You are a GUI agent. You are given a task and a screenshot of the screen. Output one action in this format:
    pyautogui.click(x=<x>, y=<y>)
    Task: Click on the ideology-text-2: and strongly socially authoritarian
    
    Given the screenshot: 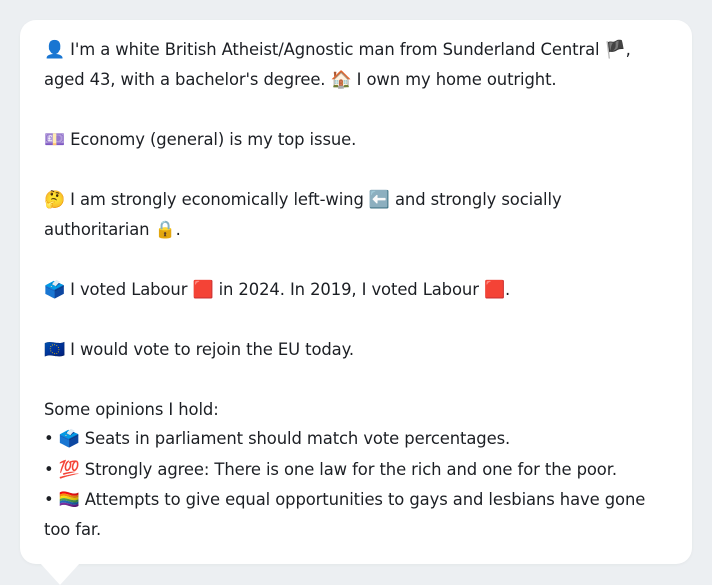 What is the action you would take?
    pyautogui.click(x=303, y=215)
    